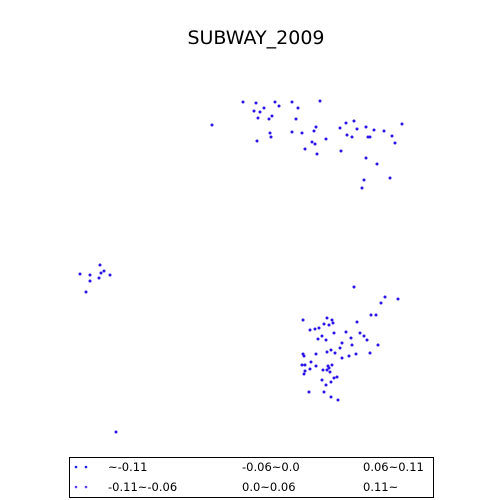 The height and width of the screenshot is (500, 500). What do you see at coordinates (142, 487) in the screenshot?
I see `legend-label: -0.11~-0.06` at bounding box center [142, 487].